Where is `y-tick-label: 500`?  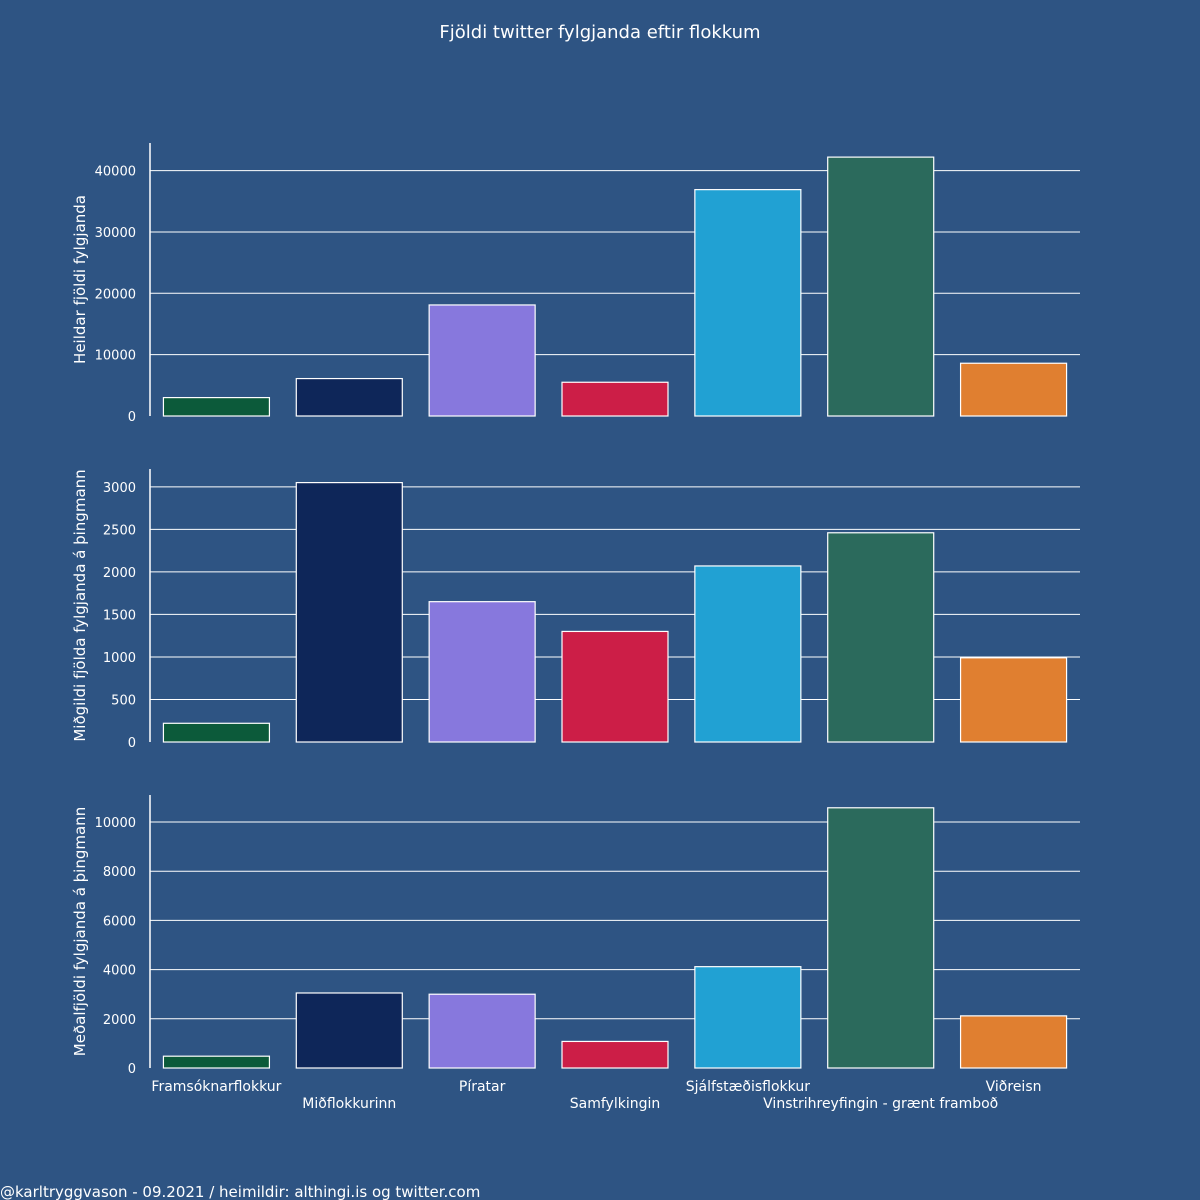
y-tick-label: 500 is located at coordinates (123, 700).